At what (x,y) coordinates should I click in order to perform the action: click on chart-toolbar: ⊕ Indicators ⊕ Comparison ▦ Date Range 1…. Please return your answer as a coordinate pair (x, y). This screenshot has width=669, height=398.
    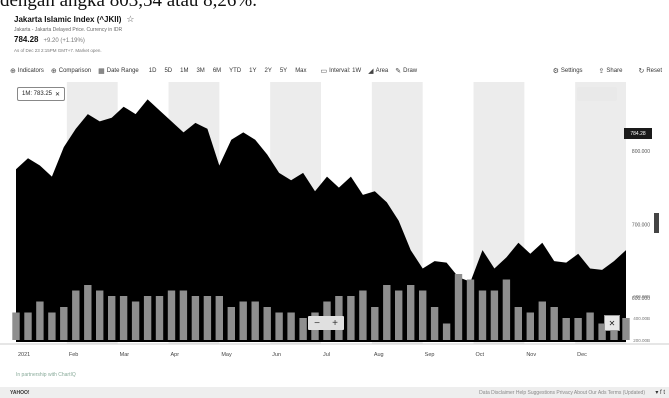
    Looking at the image, I should click on (339, 71).